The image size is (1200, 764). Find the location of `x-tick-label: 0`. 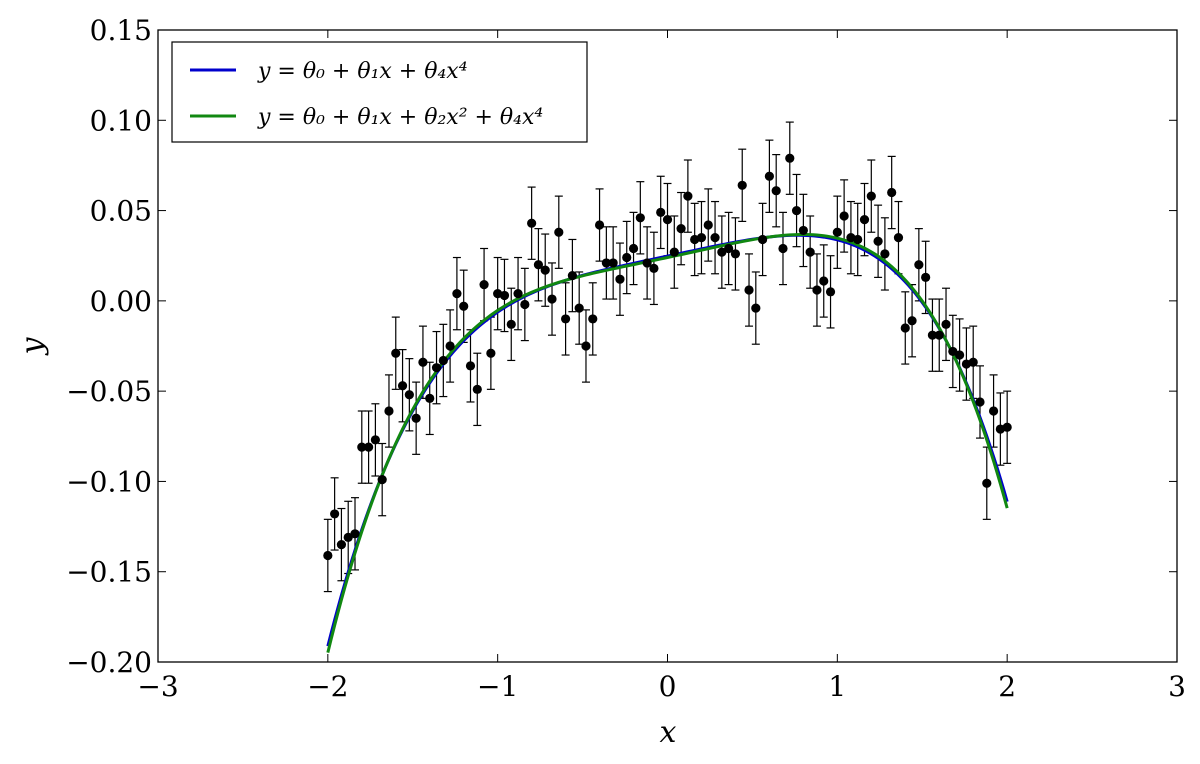

x-tick-label: 0 is located at coordinates (668, 686).